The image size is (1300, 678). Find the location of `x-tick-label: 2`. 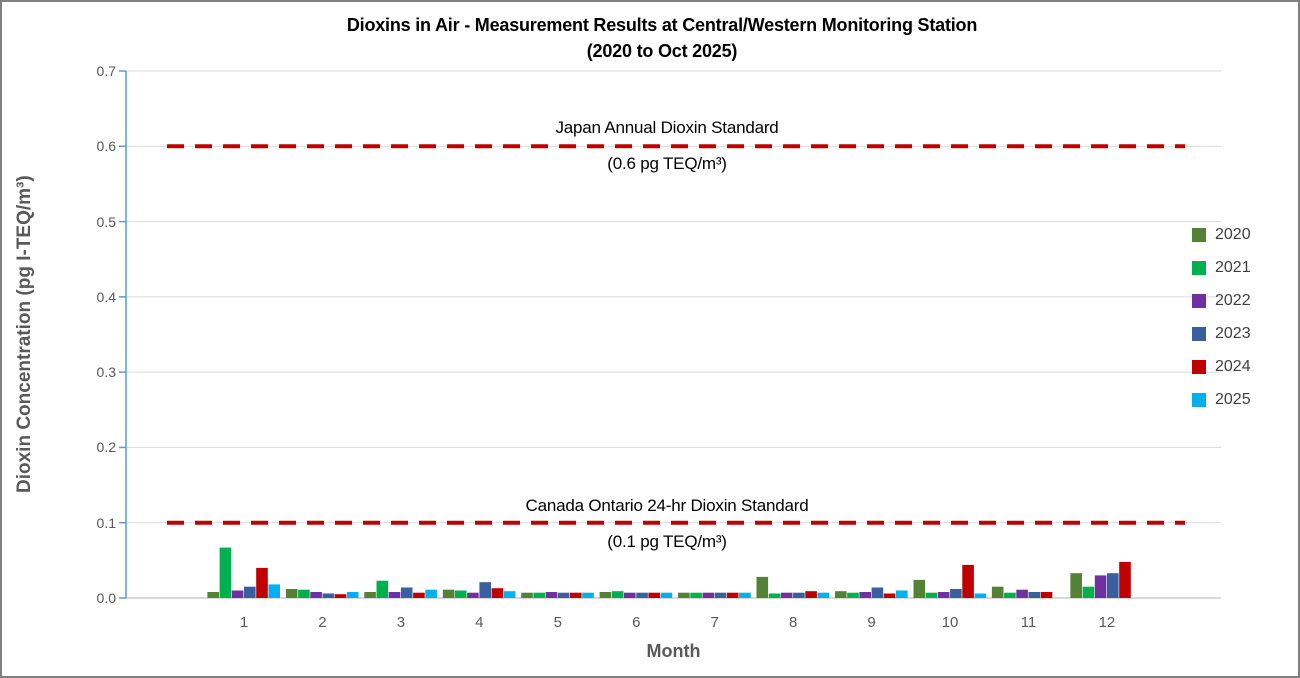

x-tick-label: 2 is located at coordinates (322, 622).